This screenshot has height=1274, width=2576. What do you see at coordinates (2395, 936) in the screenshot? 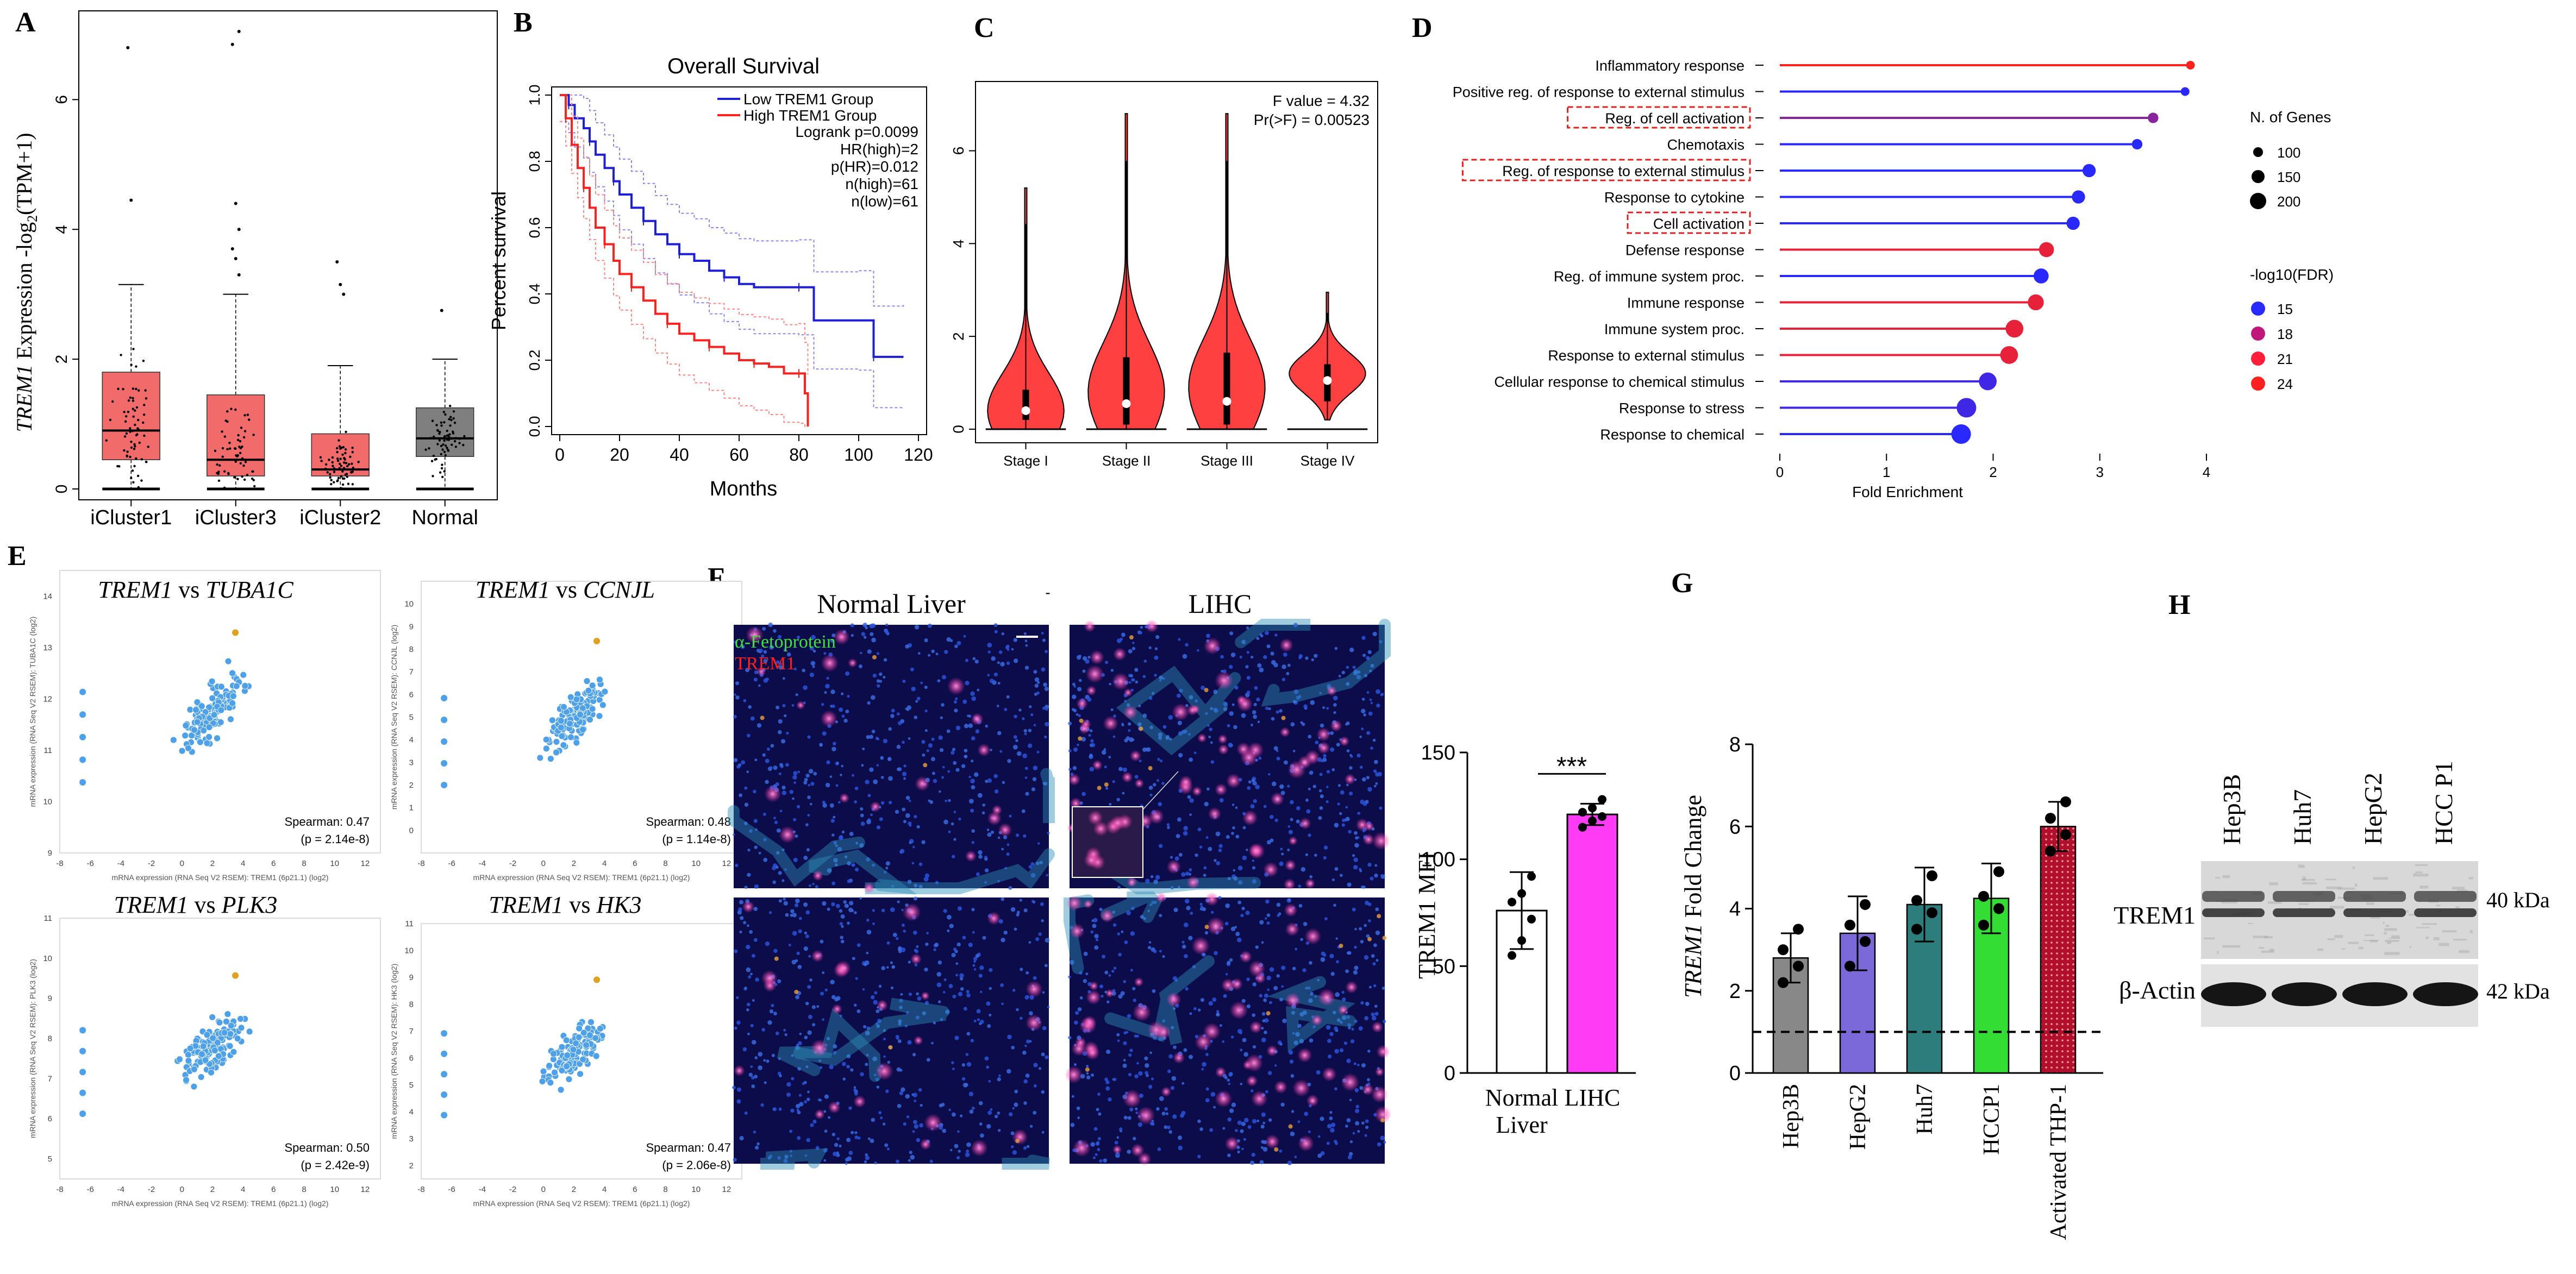
I see `h-blot-noise` at bounding box center [2395, 936].